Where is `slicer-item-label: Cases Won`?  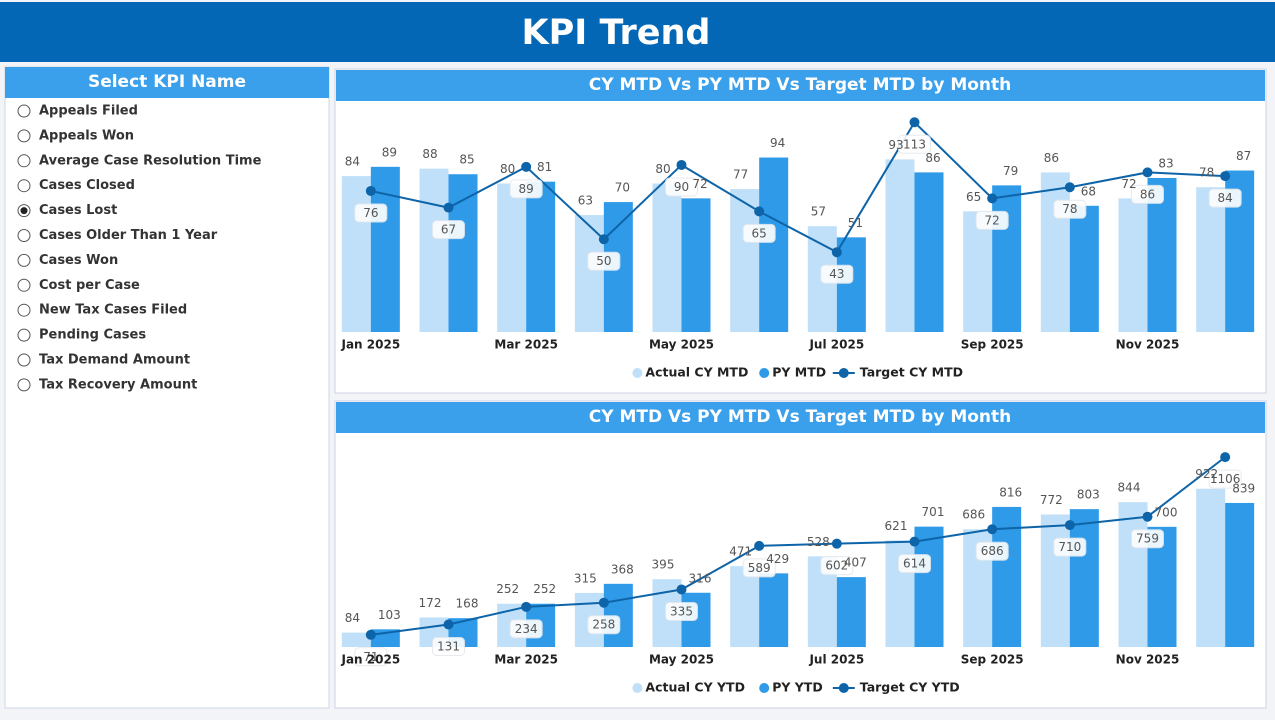 slicer-item-label: Cases Won is located at coordinates (78, 260).